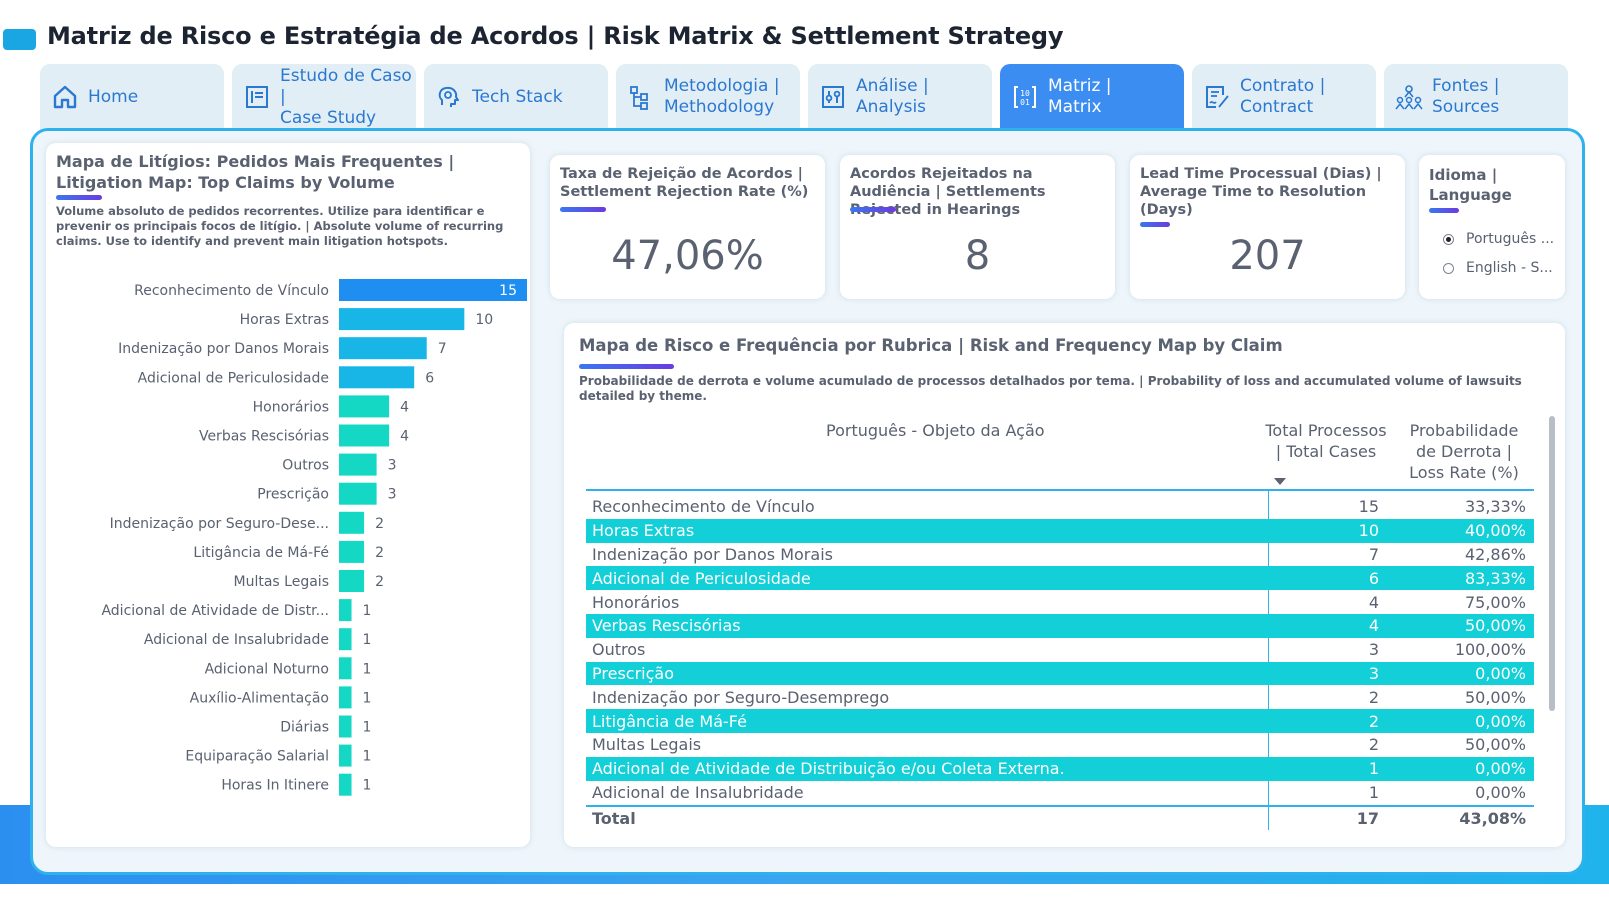  I want to click on brain-icon, so click(449, 97).